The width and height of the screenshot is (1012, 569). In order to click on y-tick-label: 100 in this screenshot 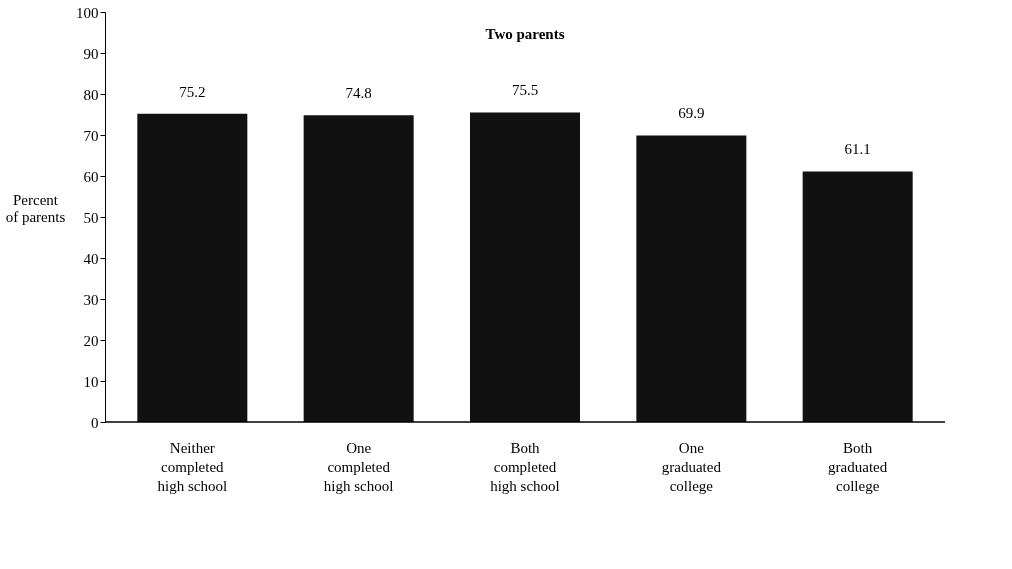, I will do `click(87, 12)`.